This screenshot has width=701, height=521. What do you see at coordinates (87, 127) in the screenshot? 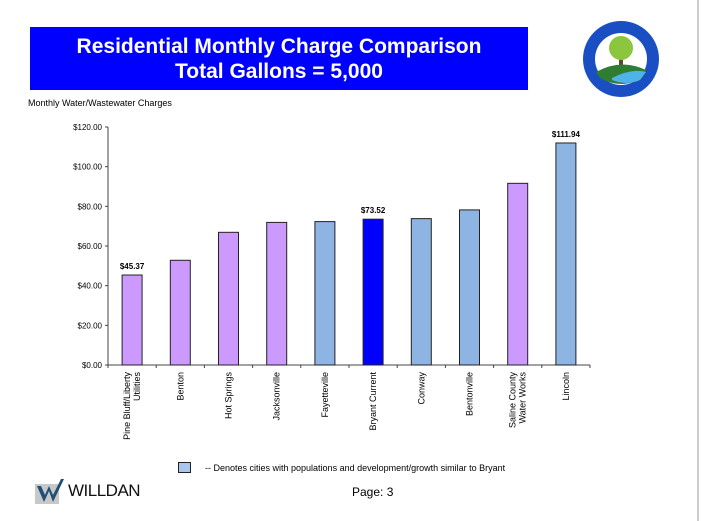
I see `y-tick-label: $120.00` at bounding box center [87, 127].